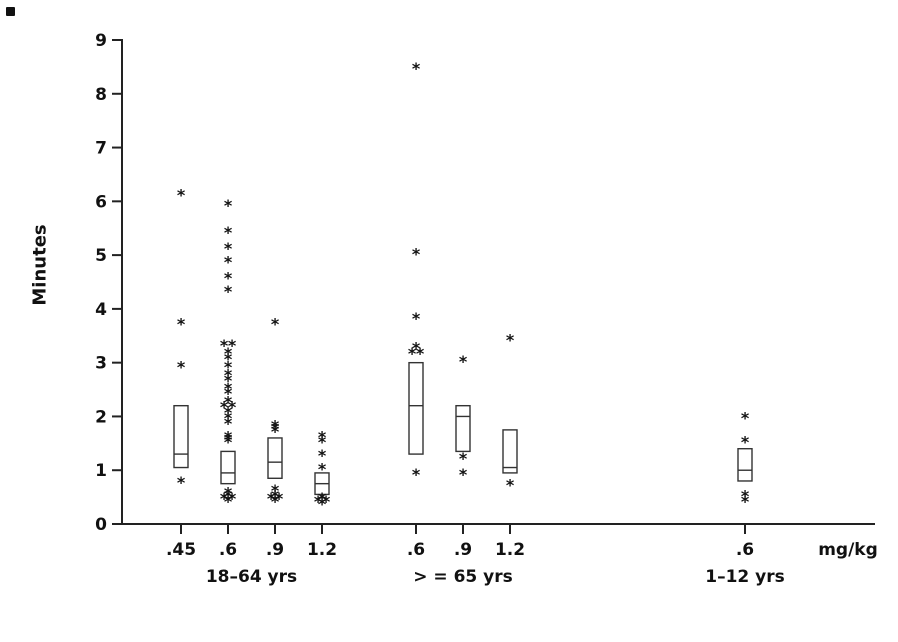 The height and width of the screenshot is (642, 898). What do you see at coordinates (10, 11) in the screenshot?
I see `corner-artifact` at bounding box center [10, 11].